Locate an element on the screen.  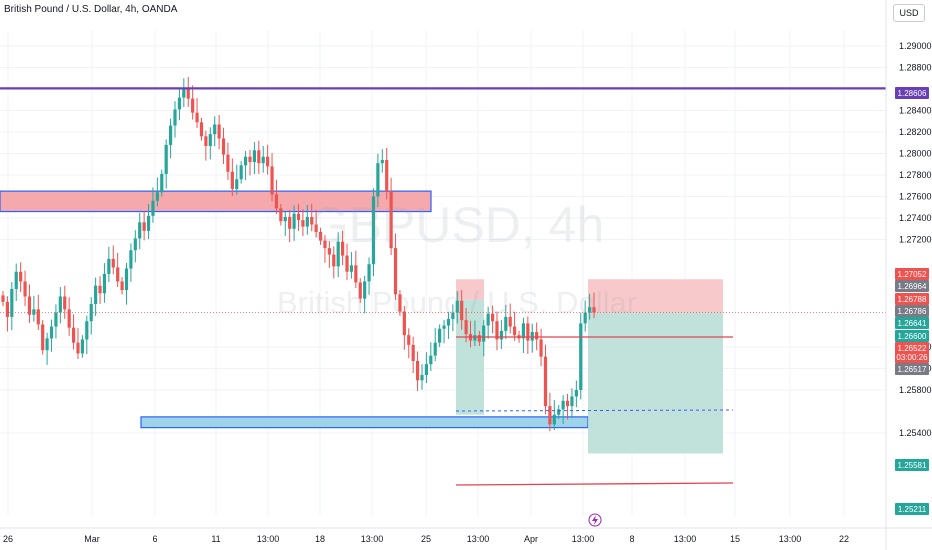
x-tick-label: 11 is located at coordinates (215, 539).